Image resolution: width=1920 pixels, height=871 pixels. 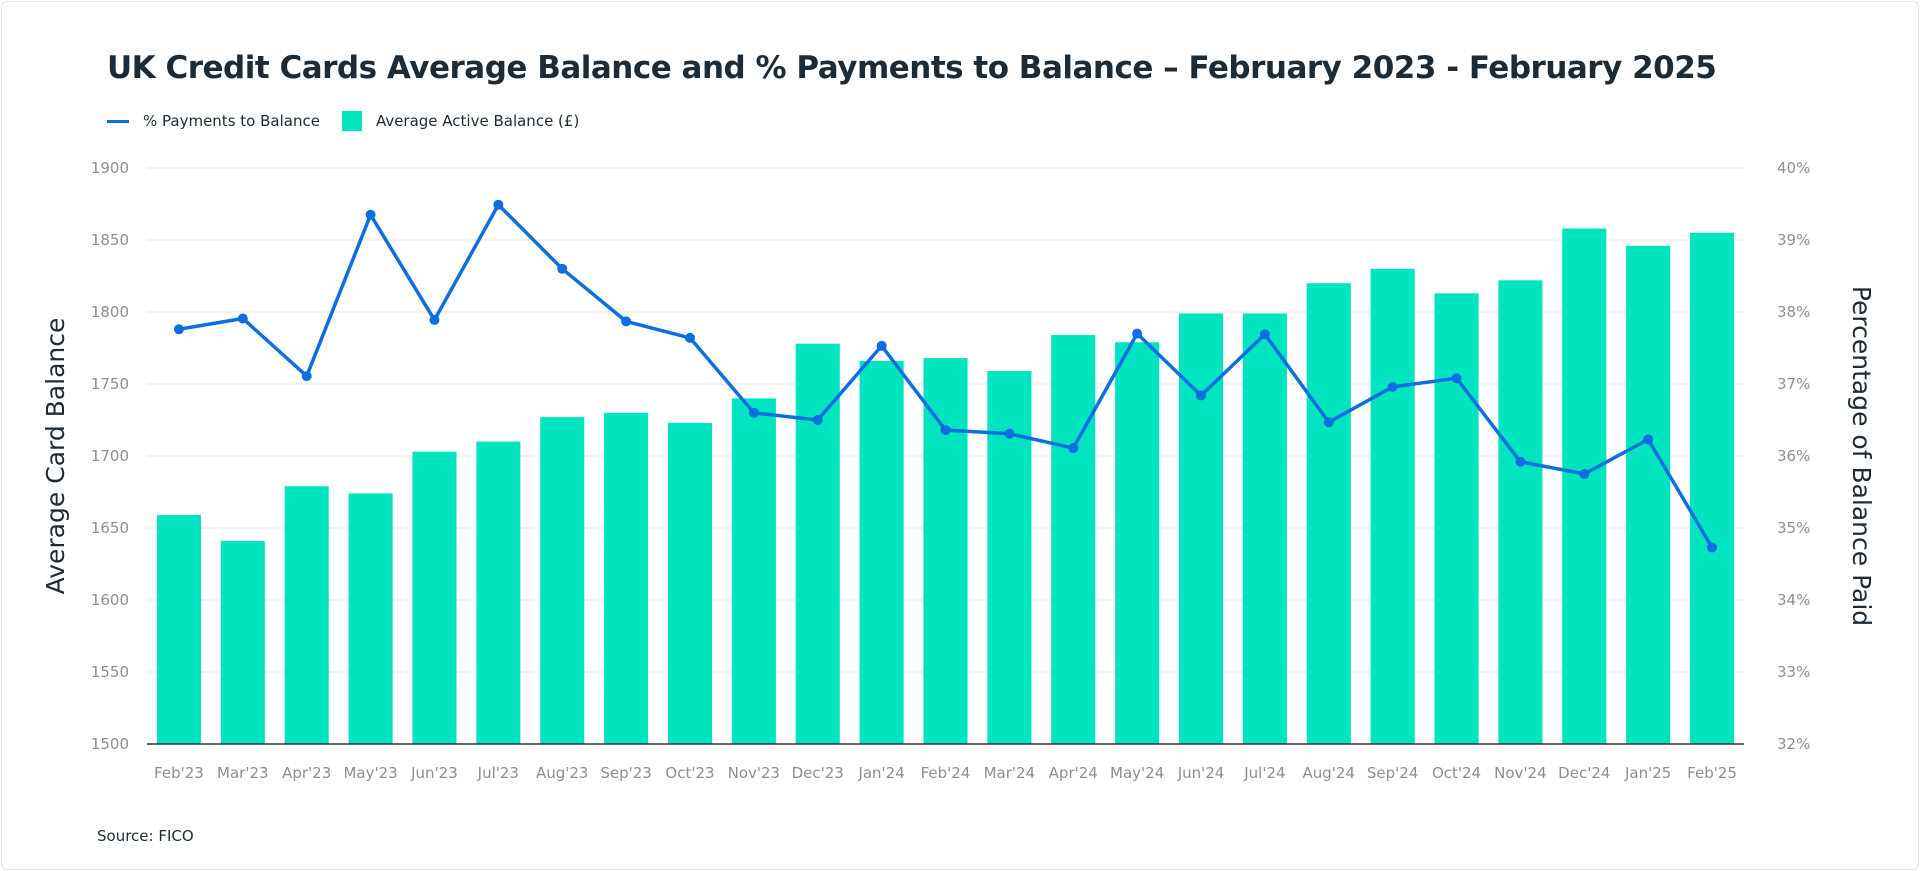 What do you see at coordinates (1793, 744) in the screenshot?
I see `y2-tick-label: 32%` at bounding box center [1793, 744].